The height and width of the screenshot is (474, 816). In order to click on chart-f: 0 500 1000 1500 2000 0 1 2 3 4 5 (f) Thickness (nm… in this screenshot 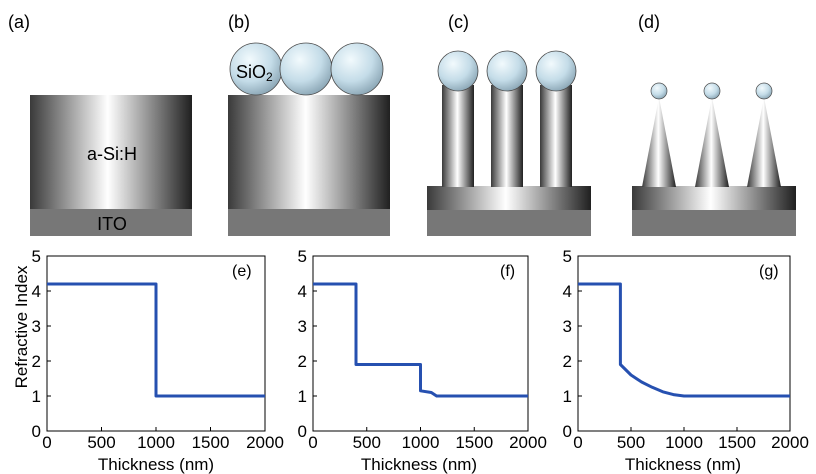, I will do `click(422, 360)`.